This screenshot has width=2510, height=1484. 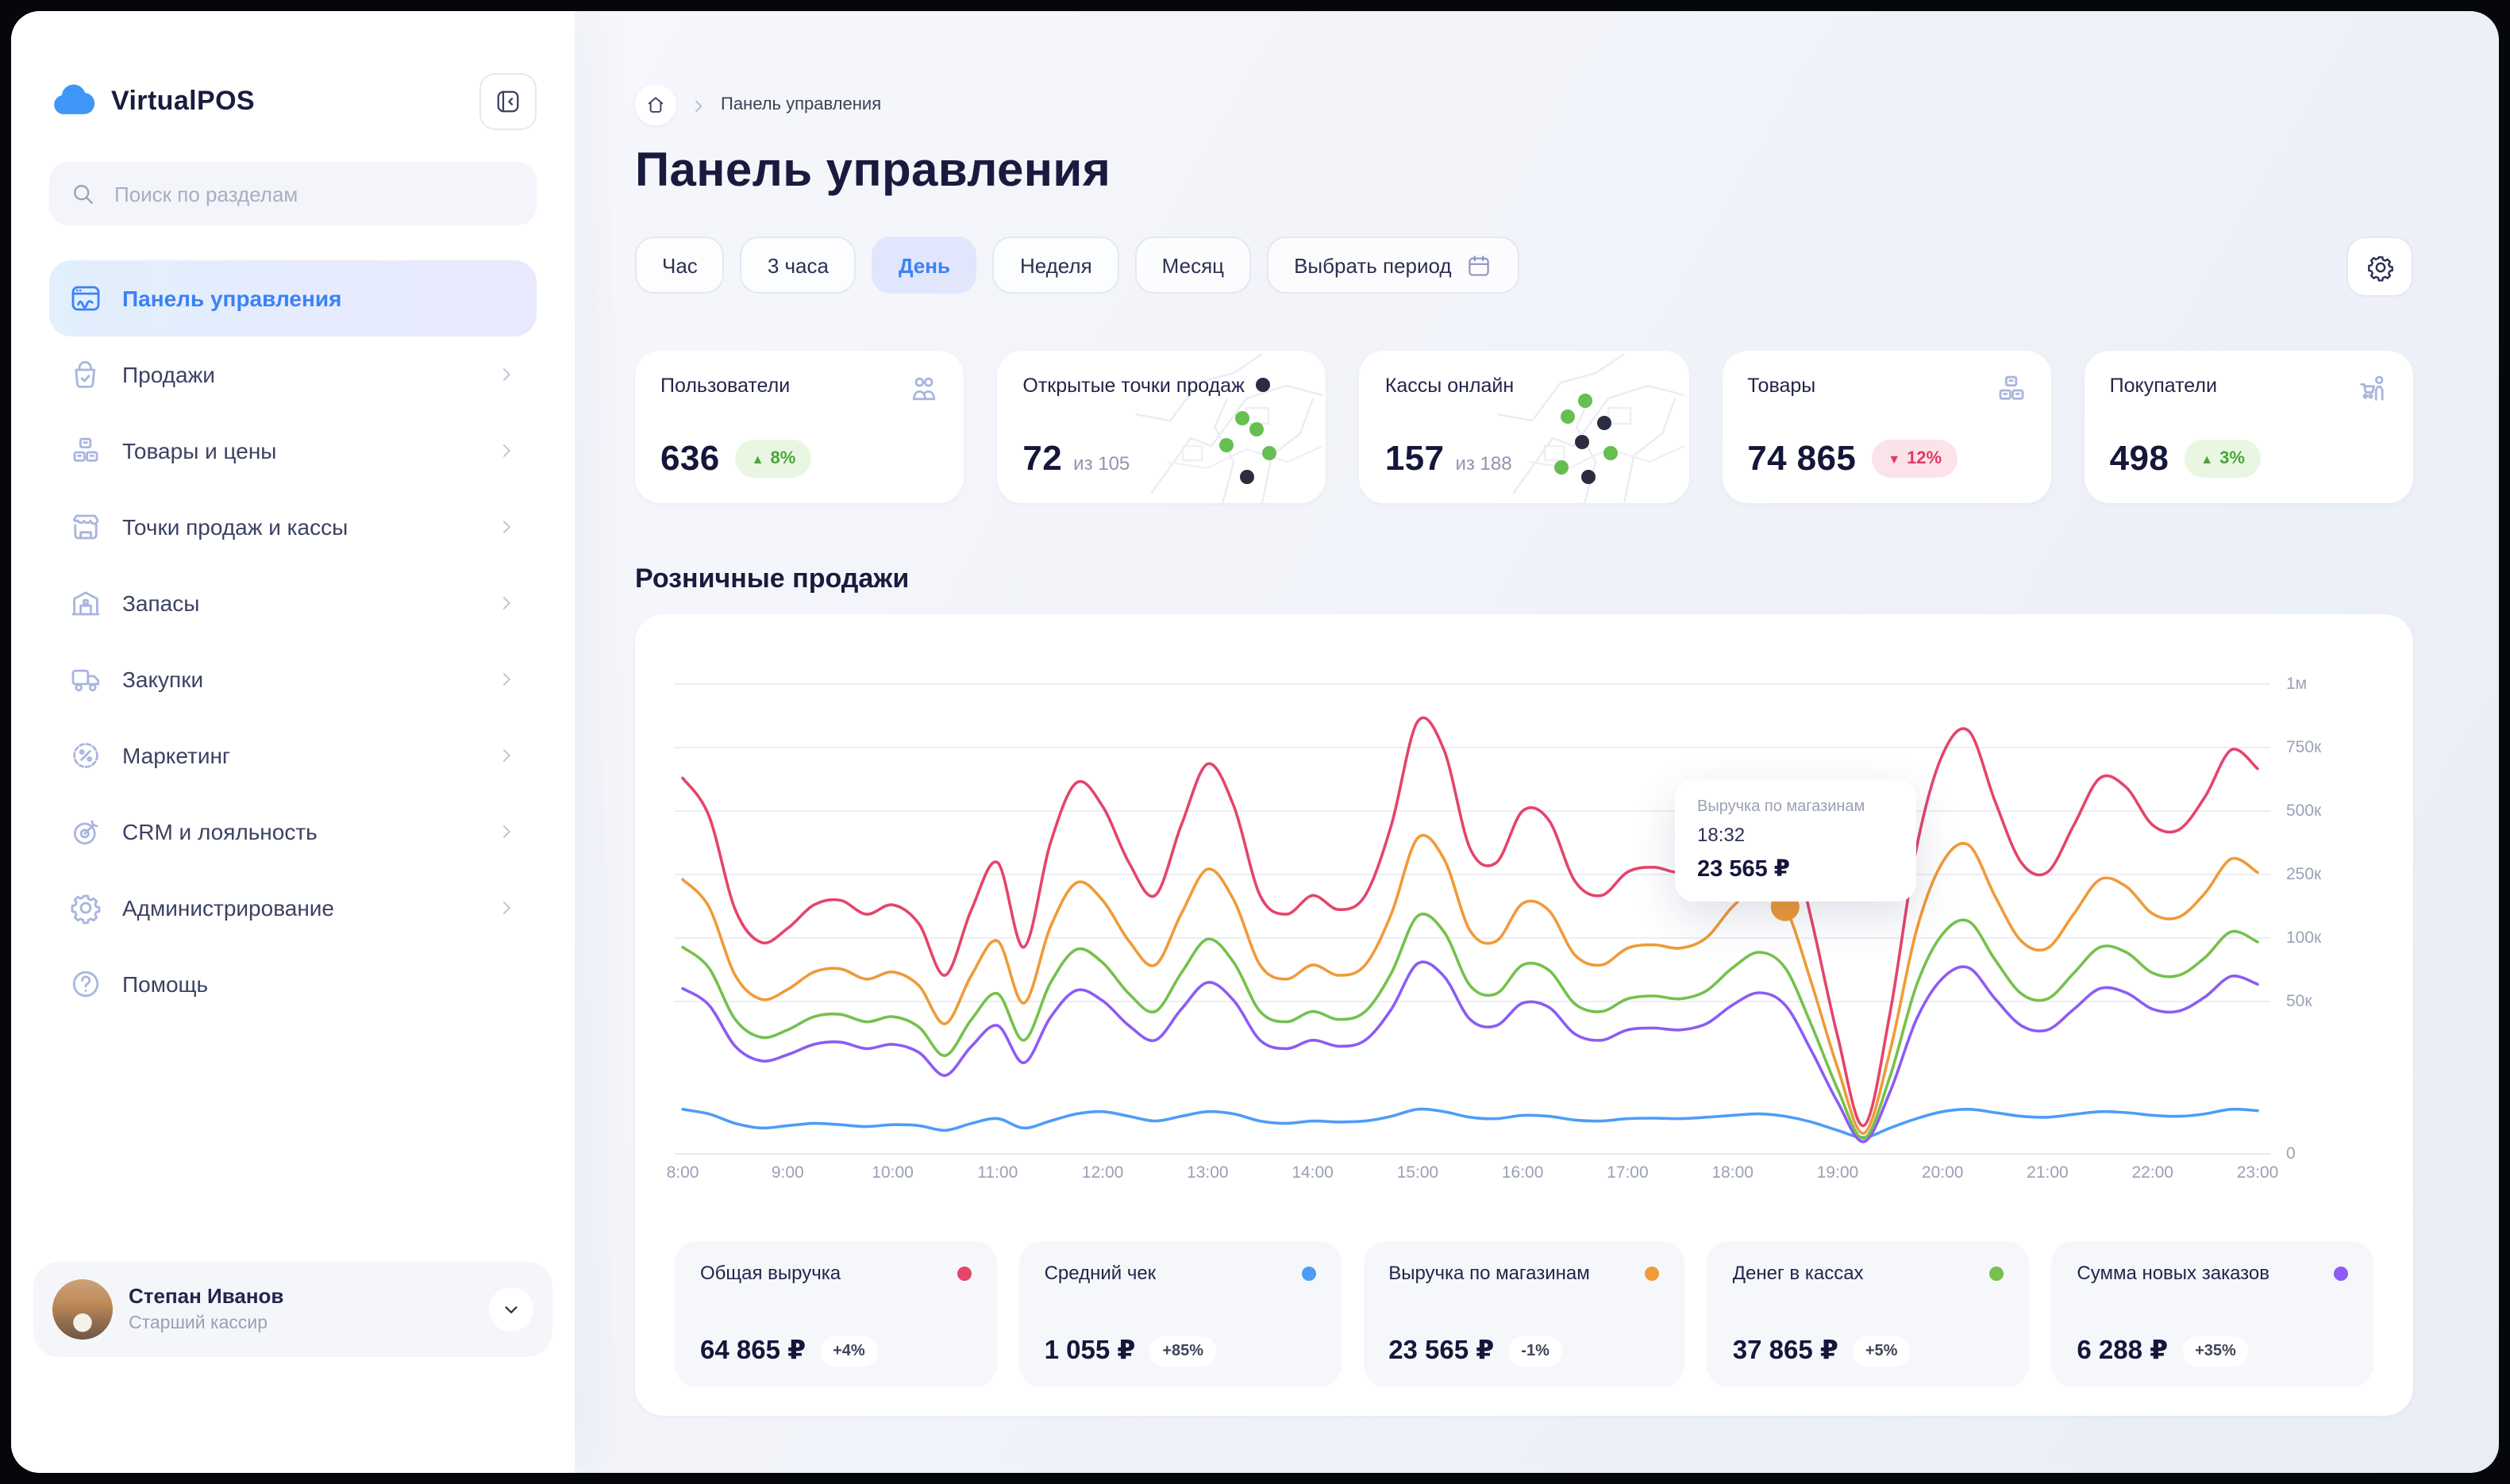 I want to click on sidebar-item-purchase: Закупки, so click(x=293, y=679).